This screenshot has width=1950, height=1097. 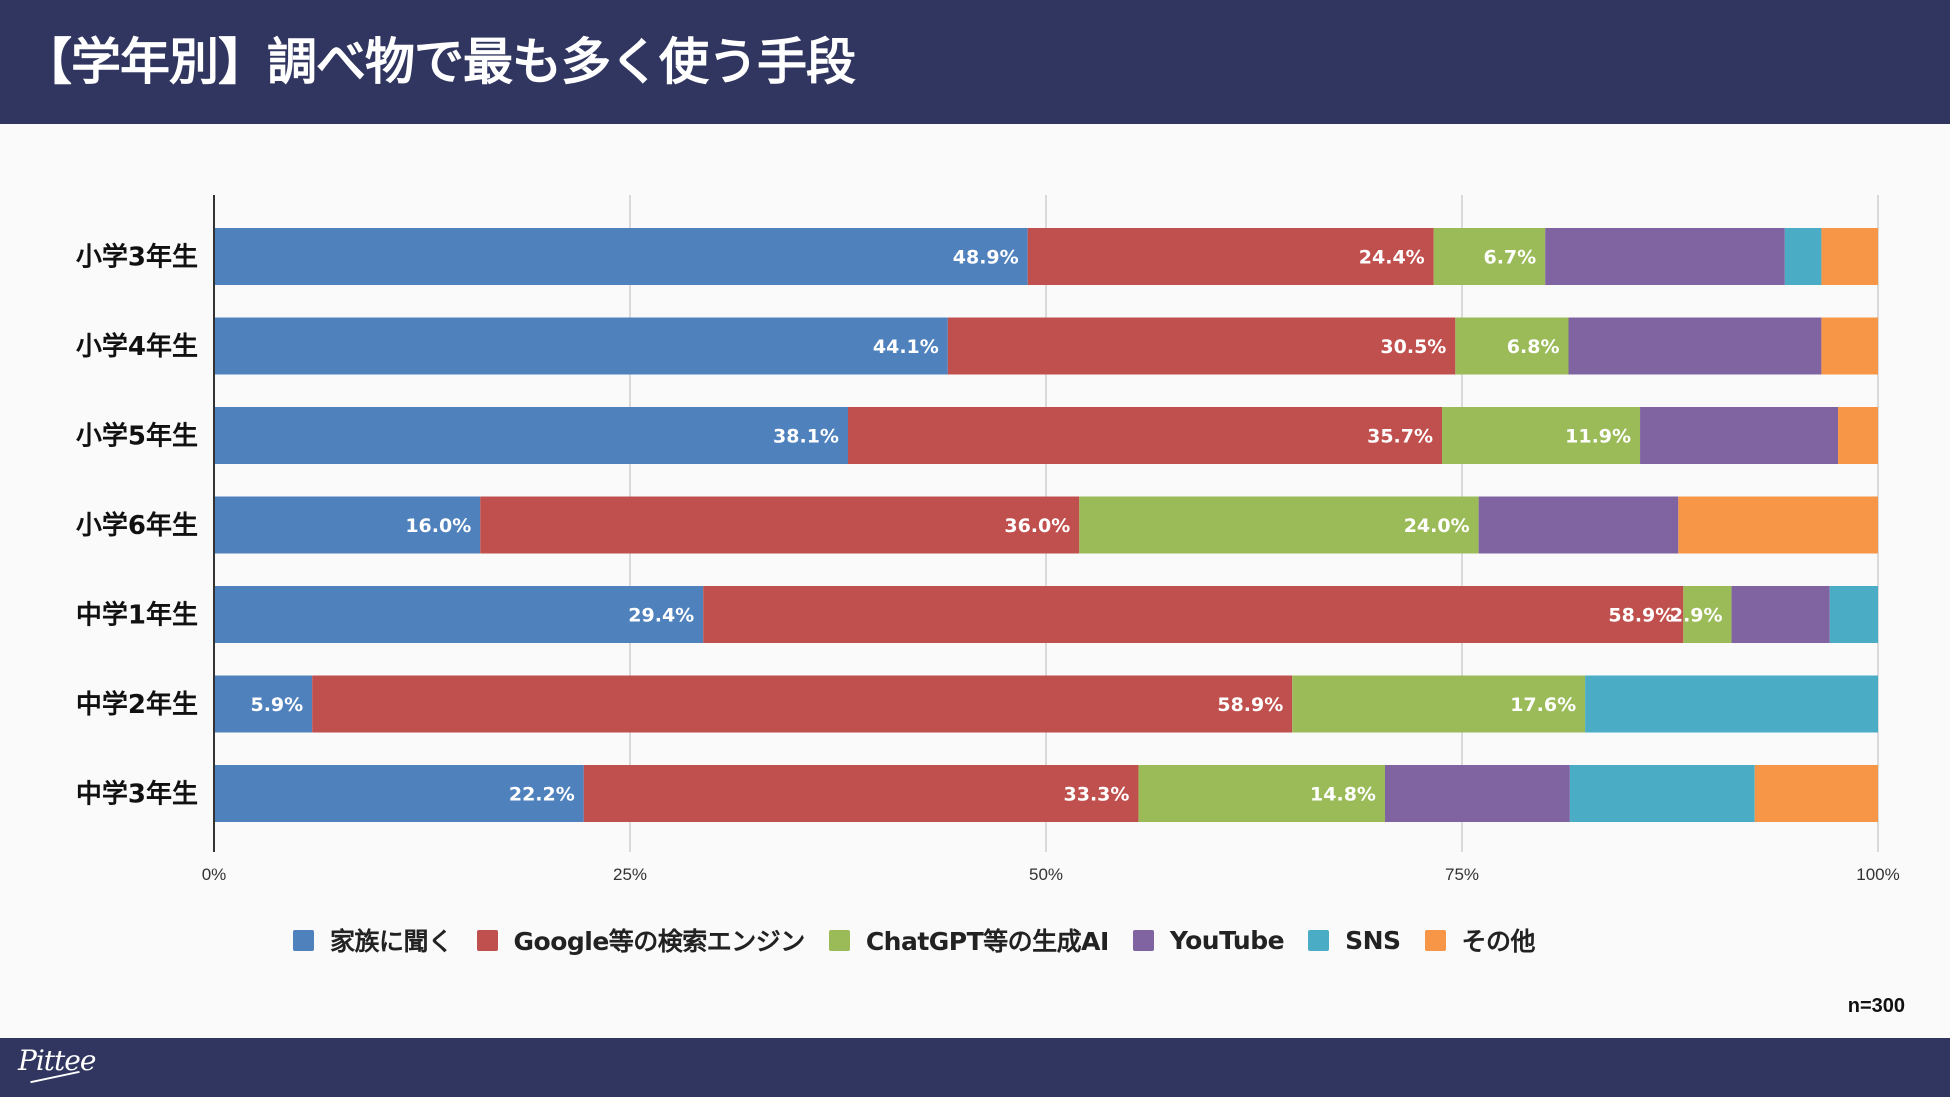 I want to click on data-label: 48.9%, so click(x=986, y=258).